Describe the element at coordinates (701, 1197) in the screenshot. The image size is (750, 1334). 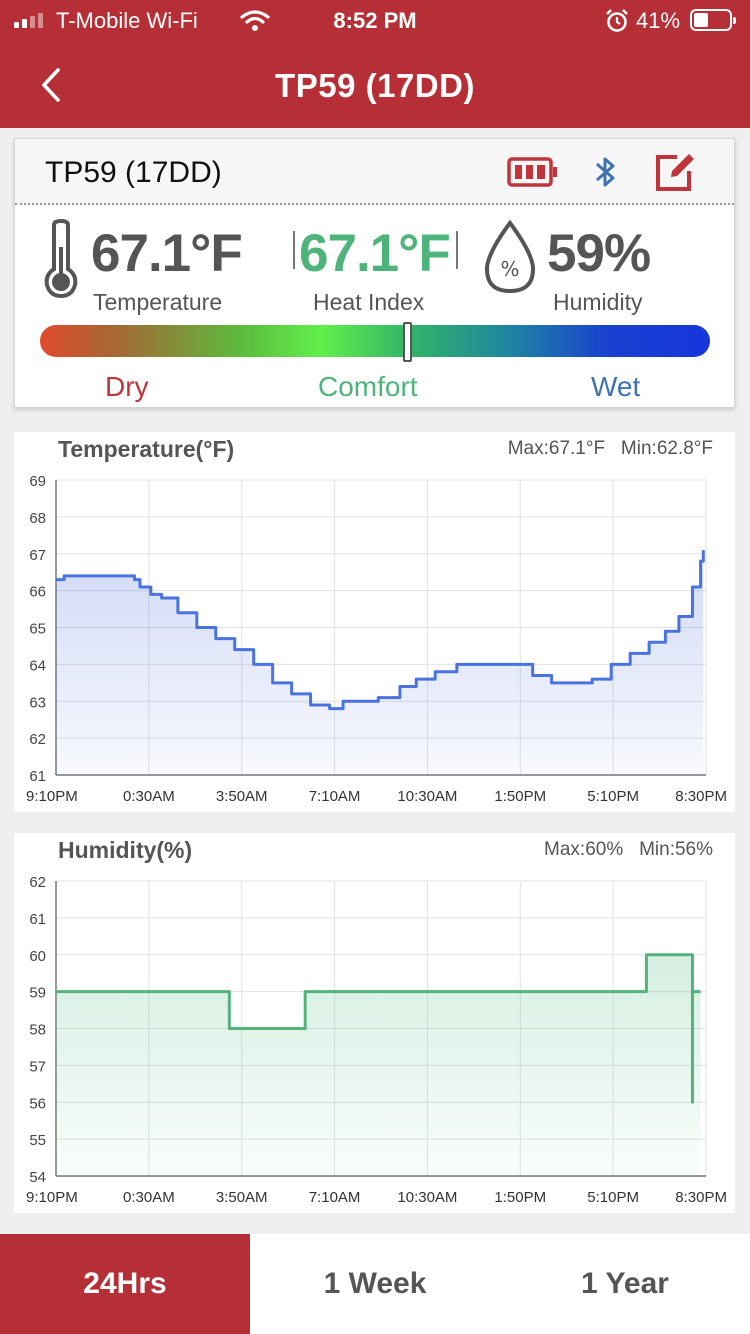
I see `humidity-x-tick-label: 8:30PM` at that location.